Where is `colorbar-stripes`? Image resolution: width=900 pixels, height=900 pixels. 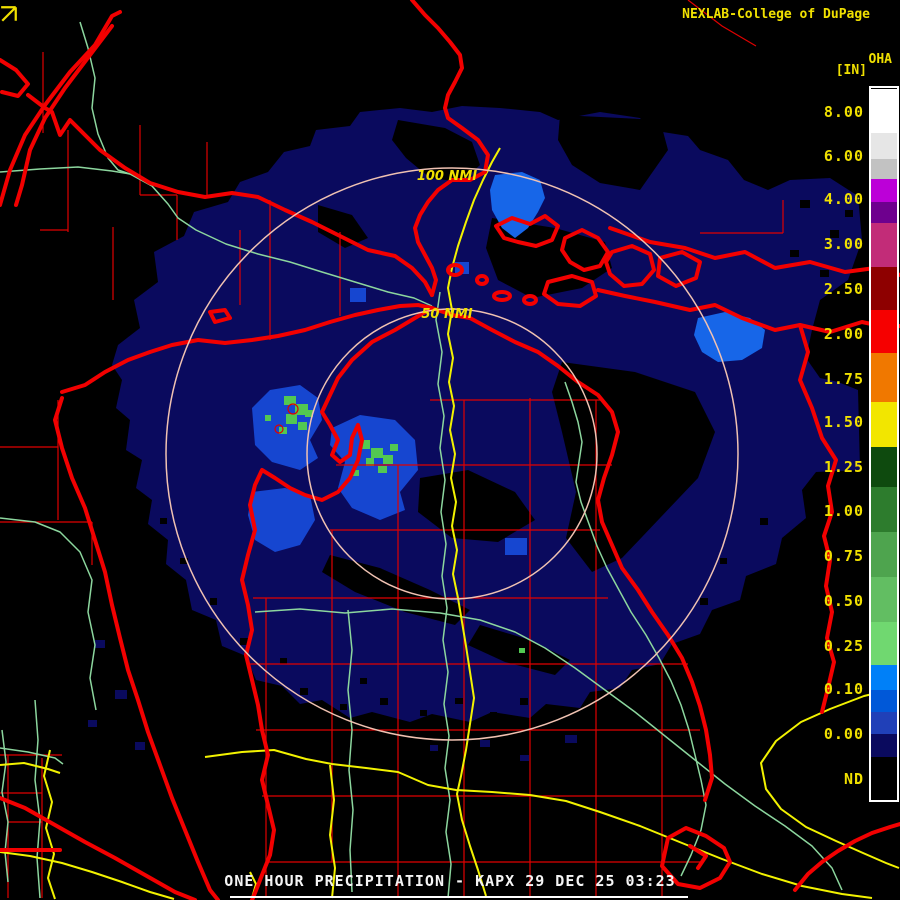
colorbar-stripes is located at coordinates (884, 444).